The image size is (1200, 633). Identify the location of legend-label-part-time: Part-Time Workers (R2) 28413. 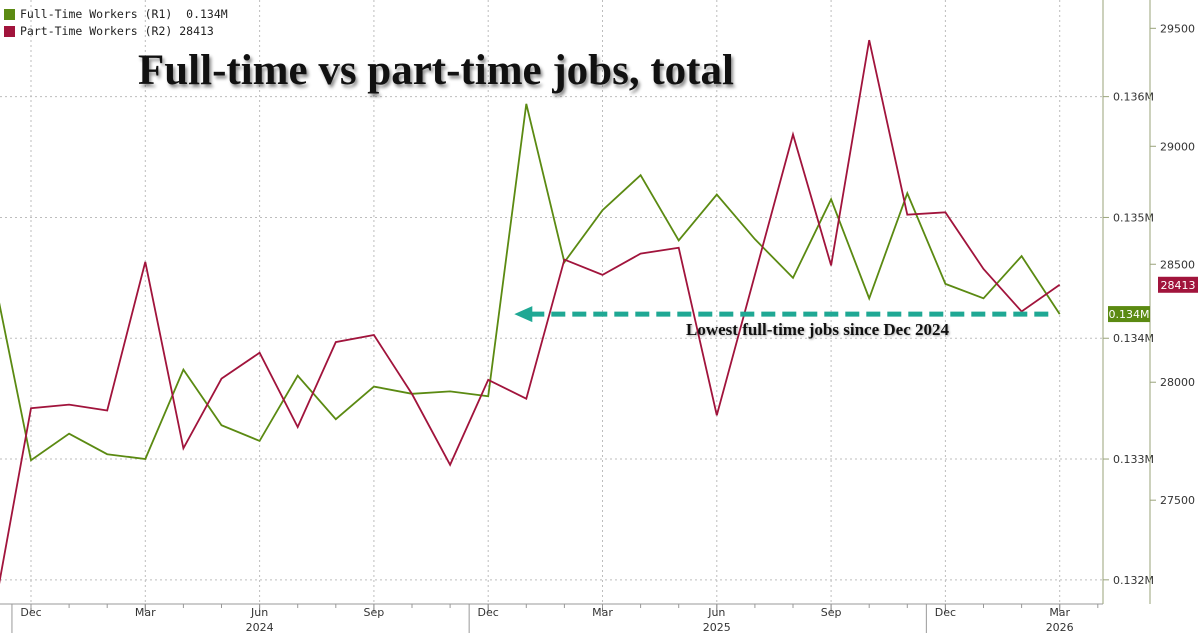
(117, 31).